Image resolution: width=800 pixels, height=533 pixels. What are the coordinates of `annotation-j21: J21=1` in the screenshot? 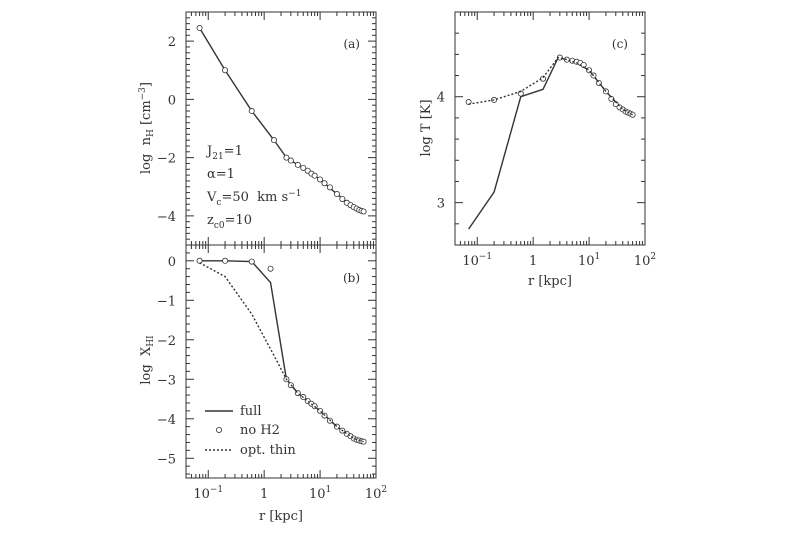 It's located at (224, 153).